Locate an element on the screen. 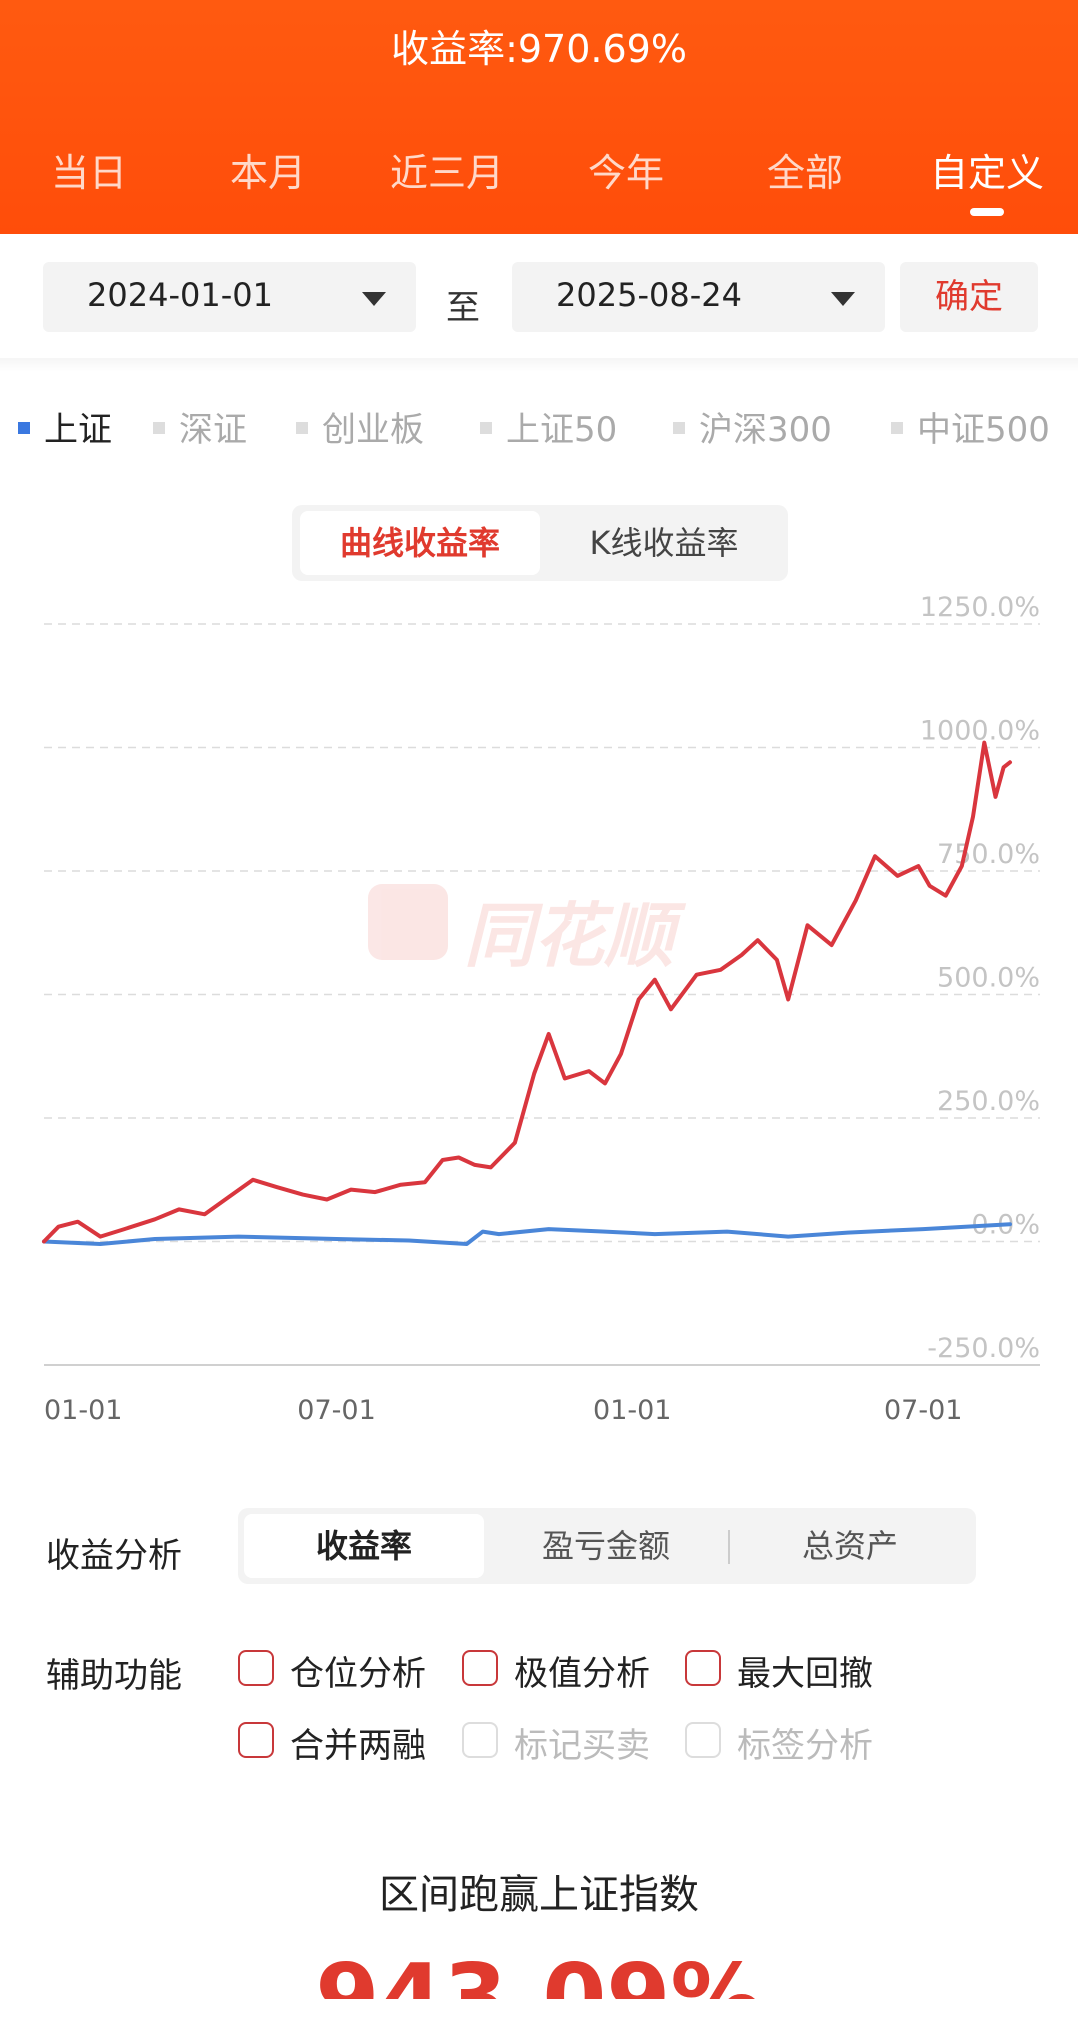 The image size is (1078, 2029). y-tick-label: 1250.0% is located at coordinates (980, 607).